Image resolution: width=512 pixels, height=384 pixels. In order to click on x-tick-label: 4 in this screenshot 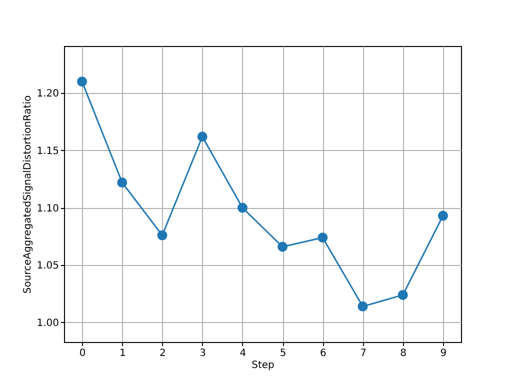, I will do `click(243, 353)`.